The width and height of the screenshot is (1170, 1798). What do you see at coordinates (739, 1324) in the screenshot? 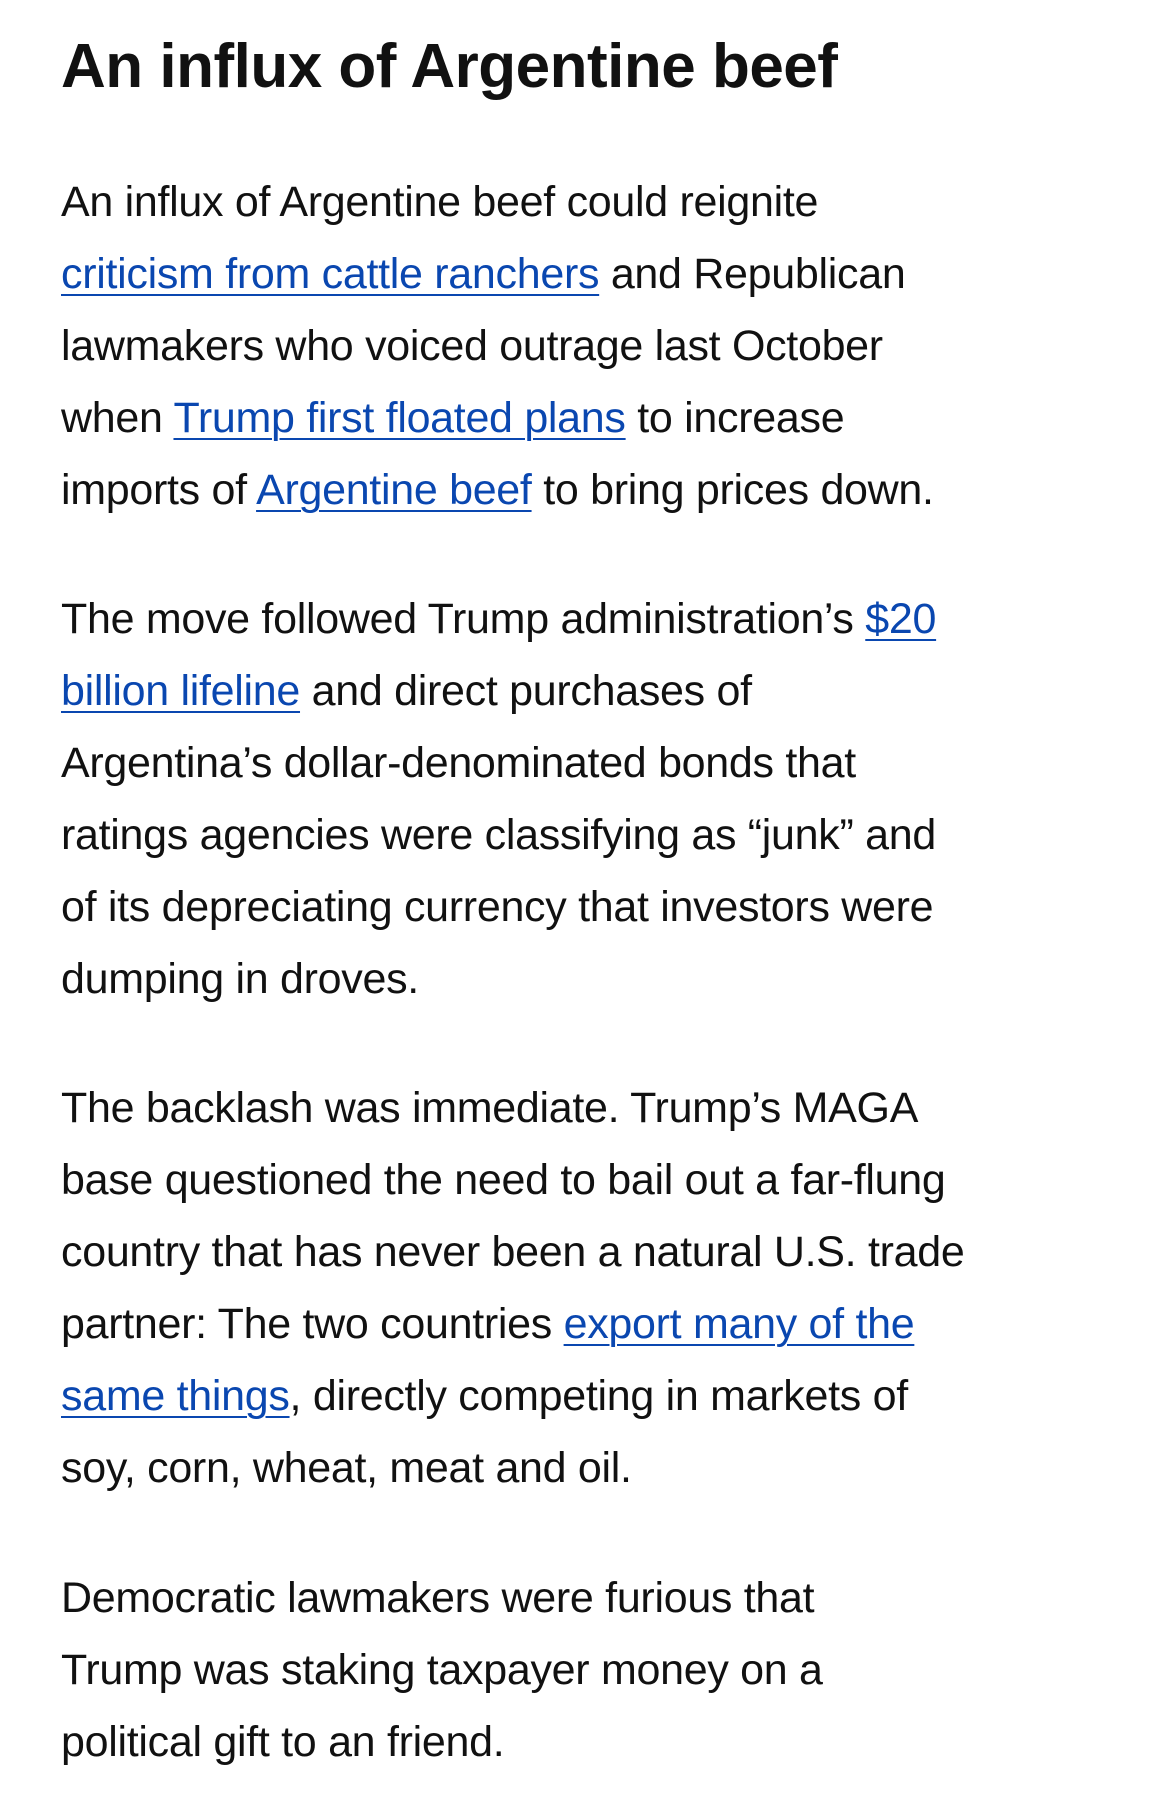
I see `inline-link: export many of the` at bounding box center [739, 1324].